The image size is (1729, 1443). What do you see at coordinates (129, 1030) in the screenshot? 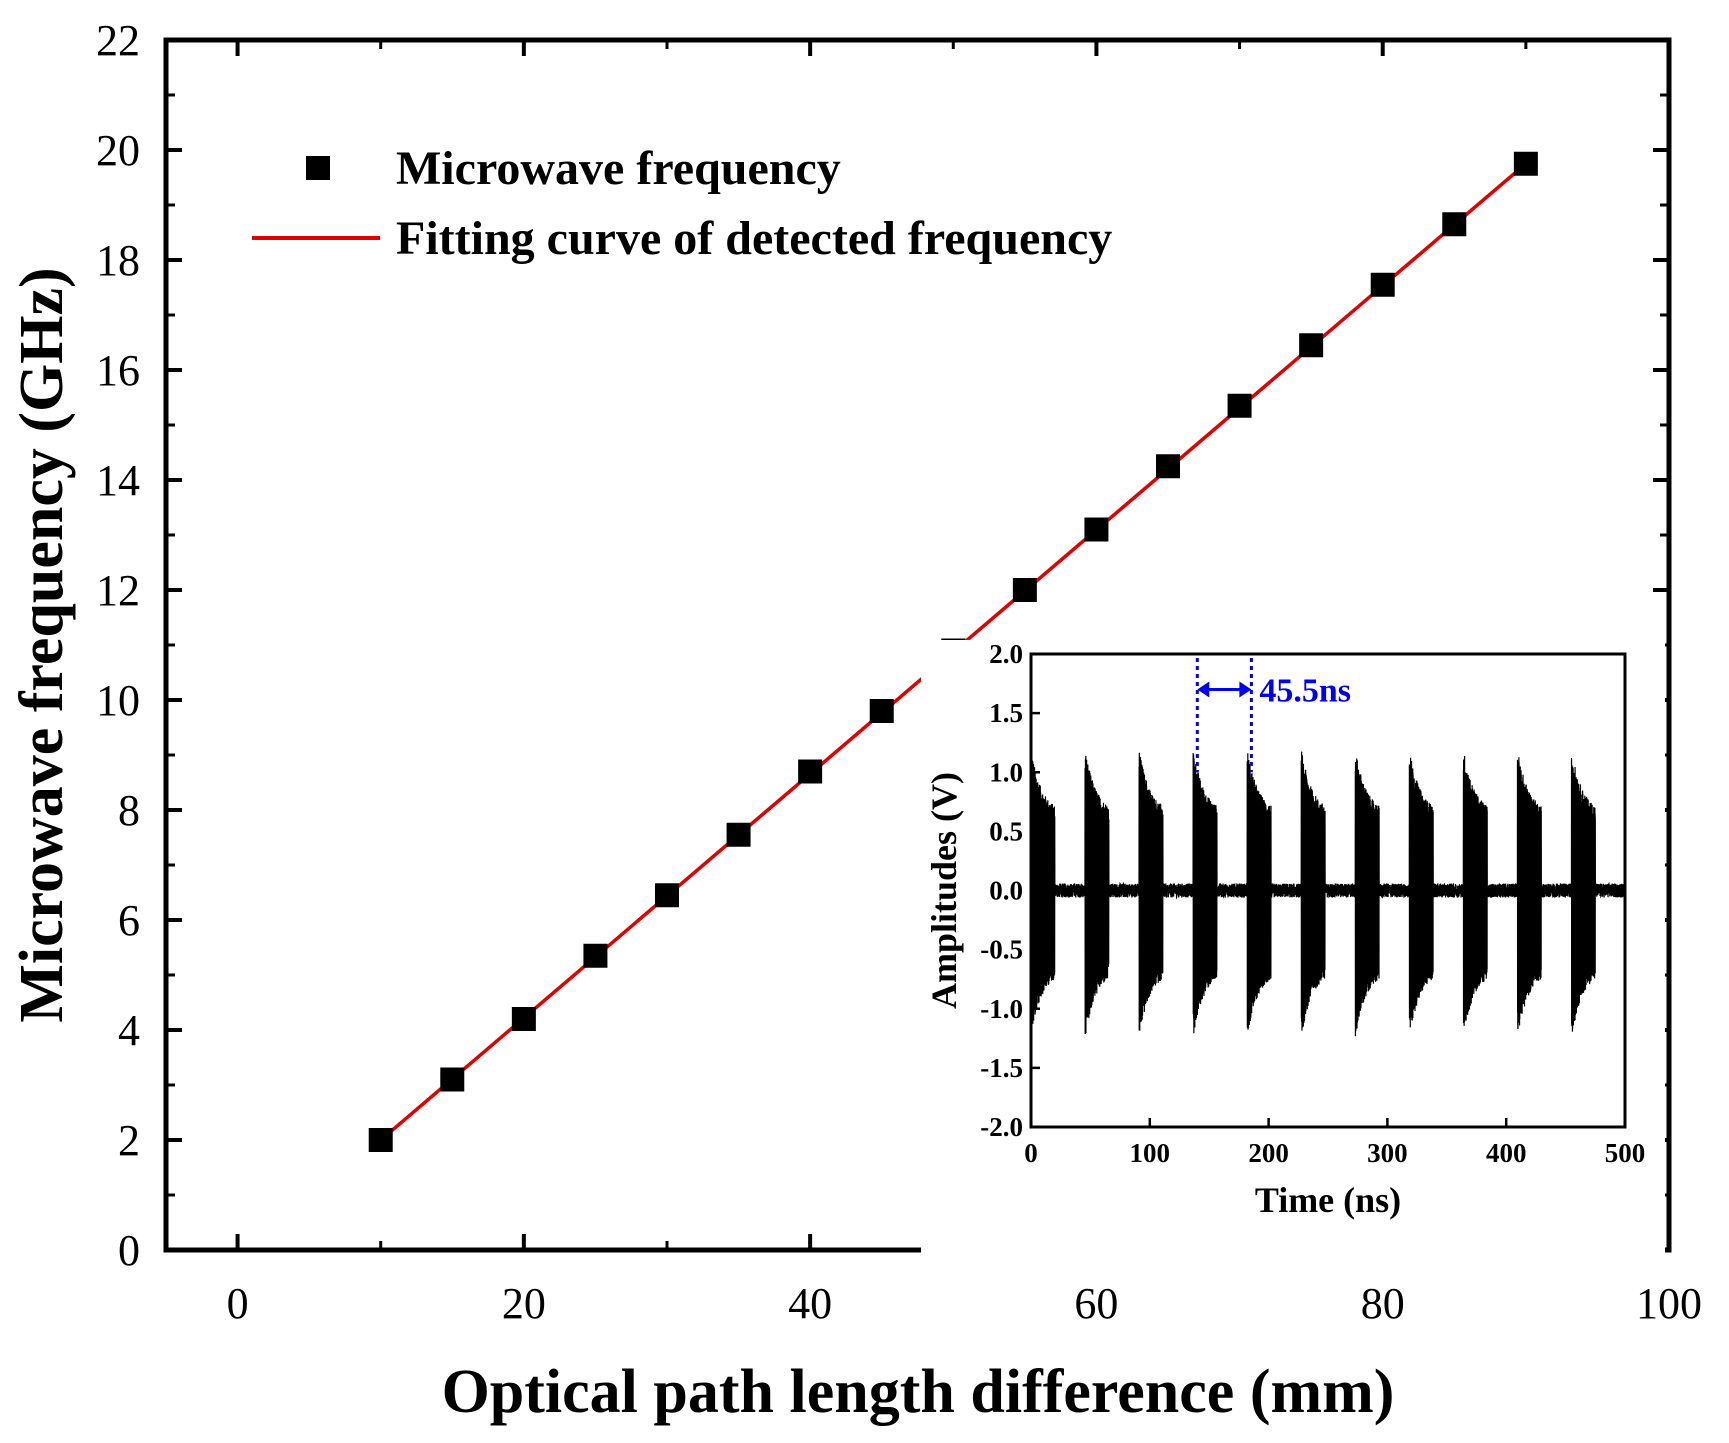
I see `y-tick-label: 4` at bounding box center [129, 1030].